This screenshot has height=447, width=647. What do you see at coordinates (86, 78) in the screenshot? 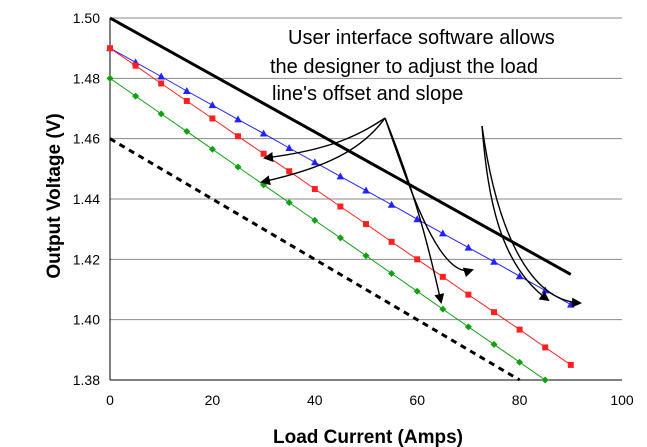
I see `y-tick-label: 1.48` at bounding box center [86, 78].